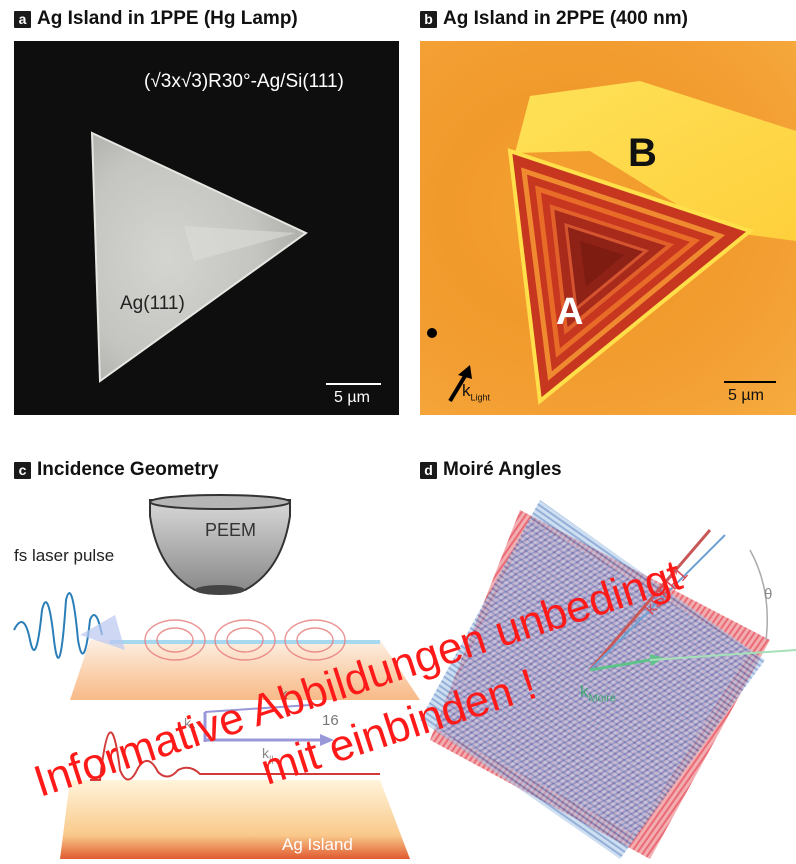 The height and width of the screenshot is (864, 796). I want to click on panel-d-letter: d, so click(428, 470).